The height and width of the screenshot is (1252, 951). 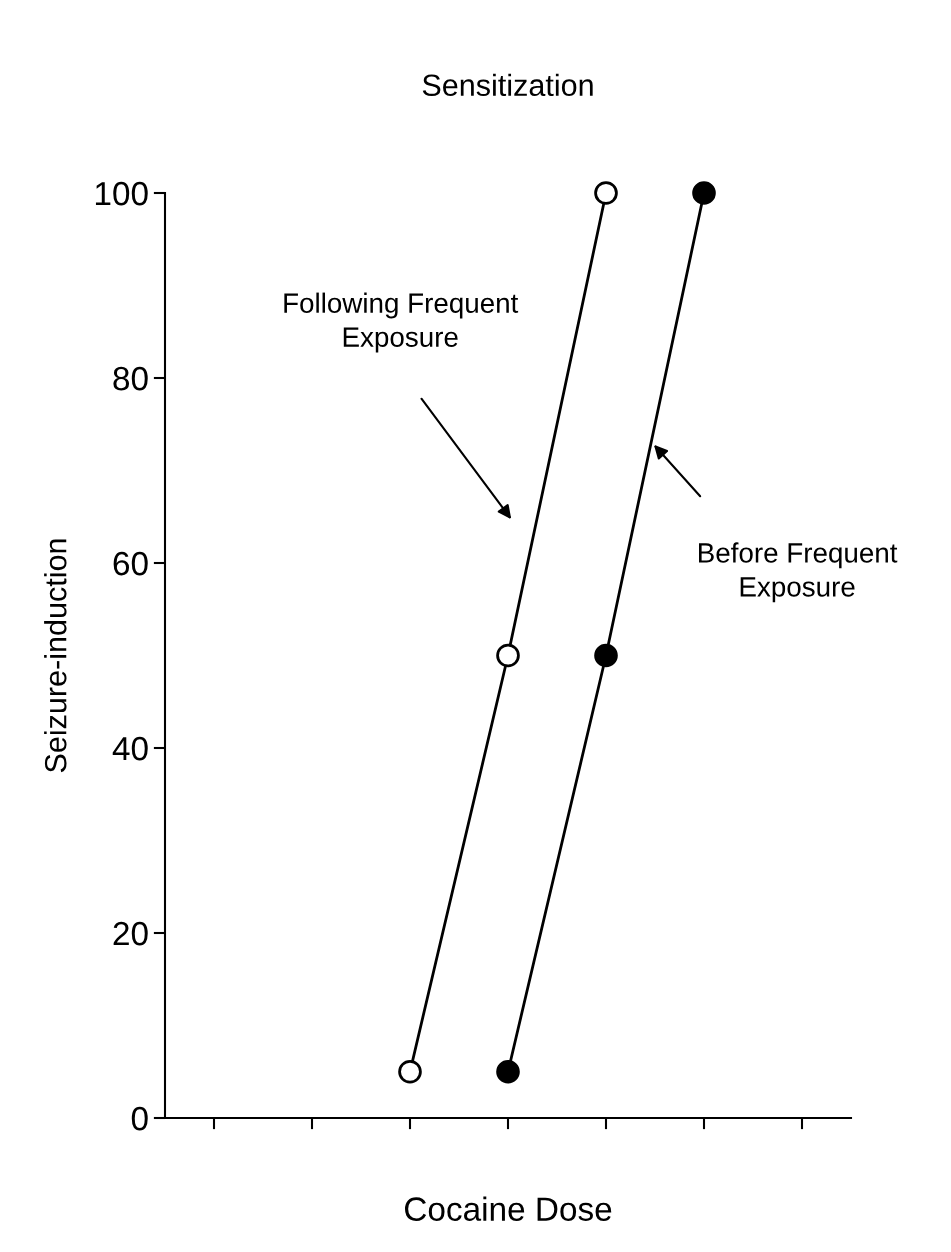 I want to click on y-tick-label: 80, so click(x=130, y=378).